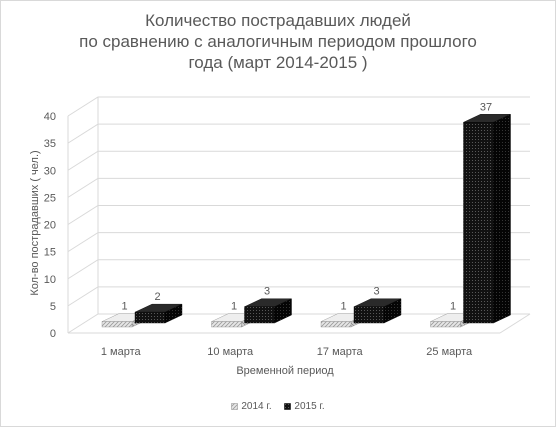 The width and height of the screenshot is (556, 427). Describe the element at coordinates (340, 352) in the screenshot. I see `x-tick-label: 17 марта` at that location.